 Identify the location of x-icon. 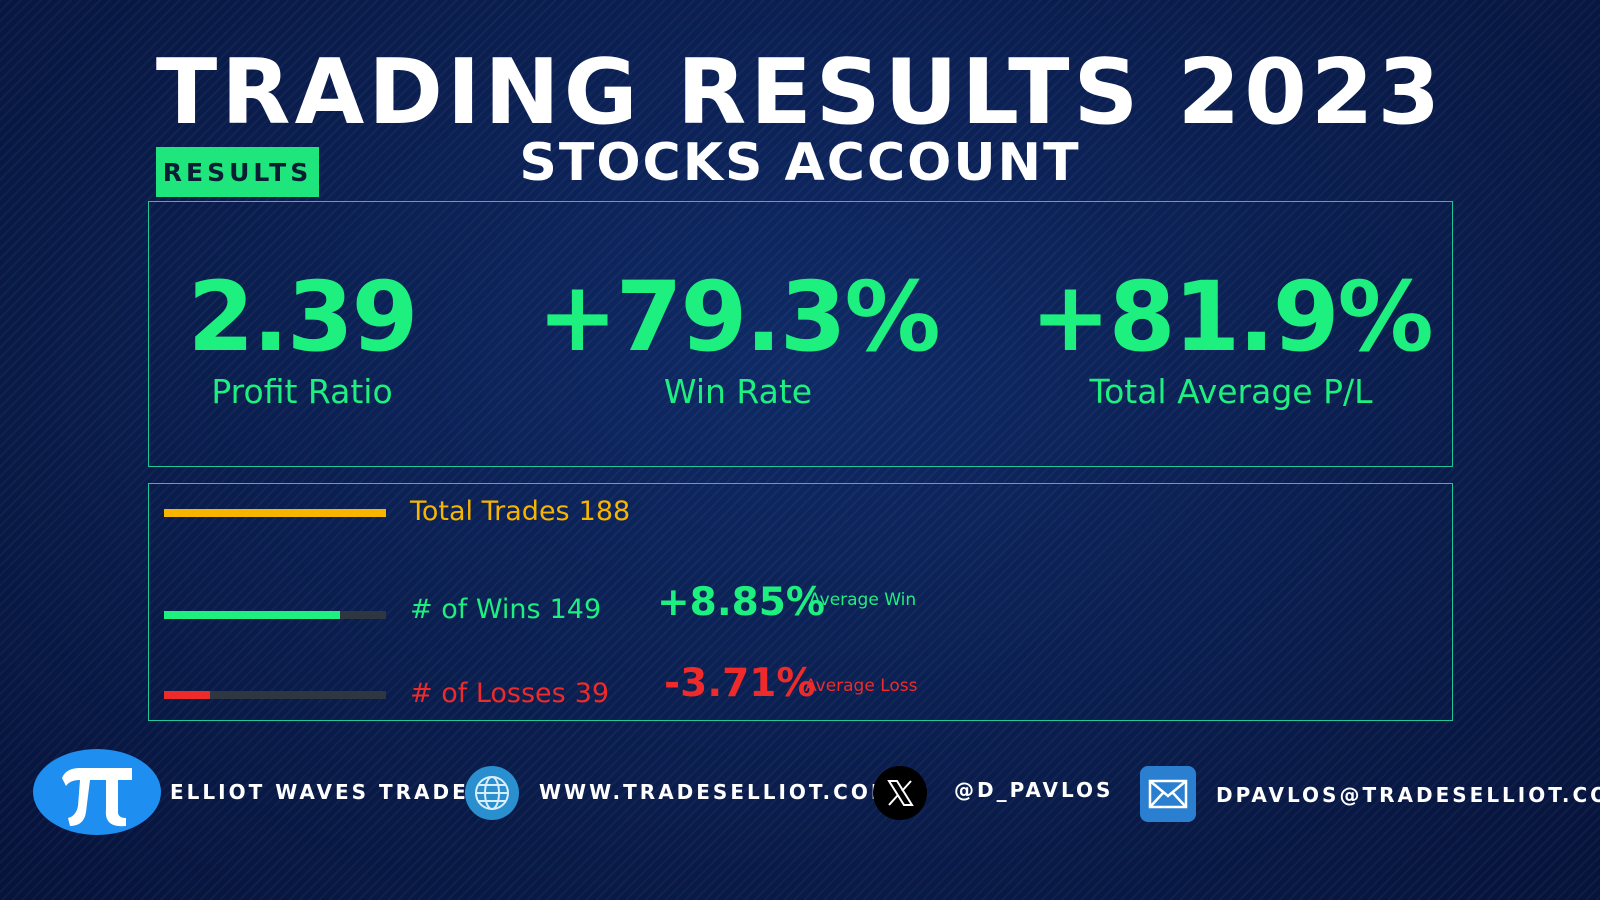
(900, 793).